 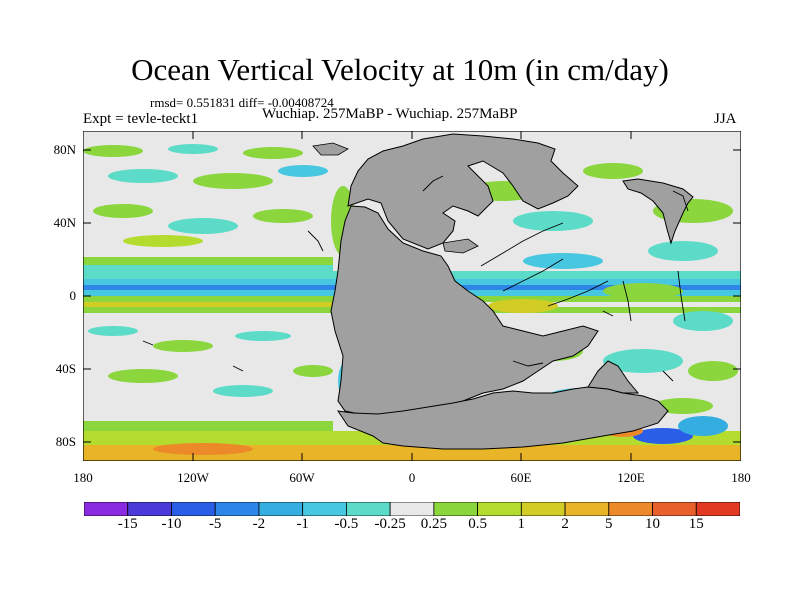 I want to click on colorbar-label: -1, so click(x=302, y=524).